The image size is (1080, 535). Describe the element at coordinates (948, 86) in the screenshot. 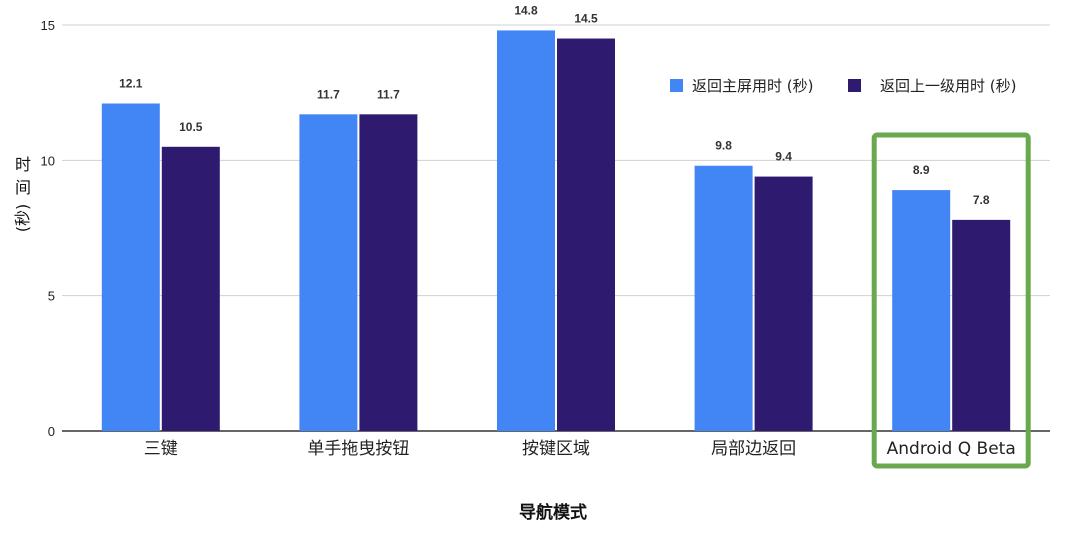

I see `legend-label-series-2: 返回上一级用时 (秒)` at that location.